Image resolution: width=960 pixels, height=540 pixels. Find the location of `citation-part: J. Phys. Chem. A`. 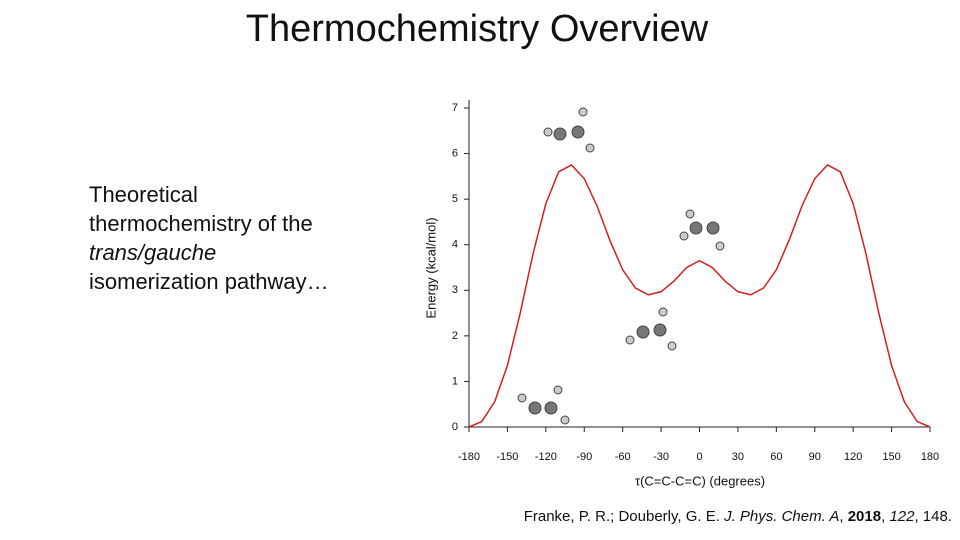

citation-part: J. Phys. Chem. A is located at coordinates (782, 516).